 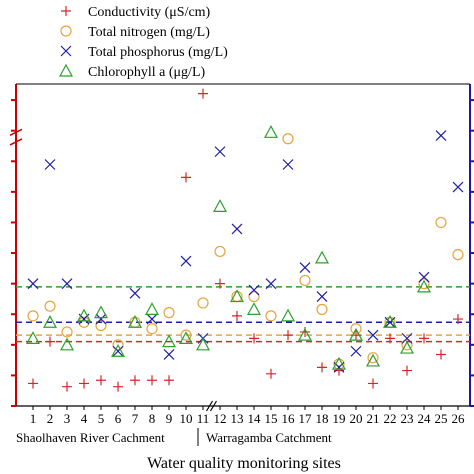 What do you see at coordinates (390, 418) in the screenshot?
I see `x-tick-label-22: 22` at bounding box center [390, 418].